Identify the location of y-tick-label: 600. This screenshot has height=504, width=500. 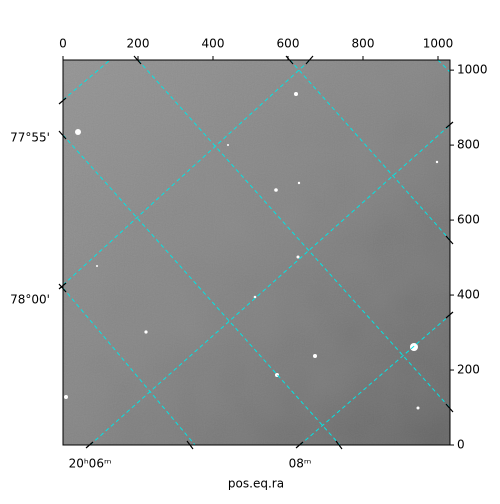
(468, 220).